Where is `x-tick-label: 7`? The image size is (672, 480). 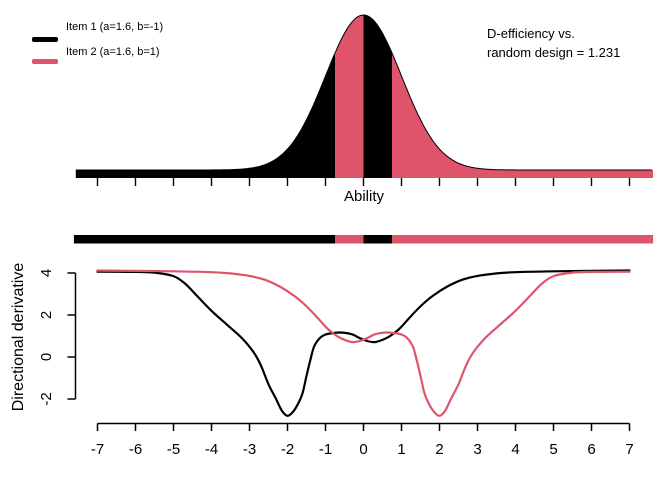 x-tick-label: 7 is located at coordinates (629, 449).